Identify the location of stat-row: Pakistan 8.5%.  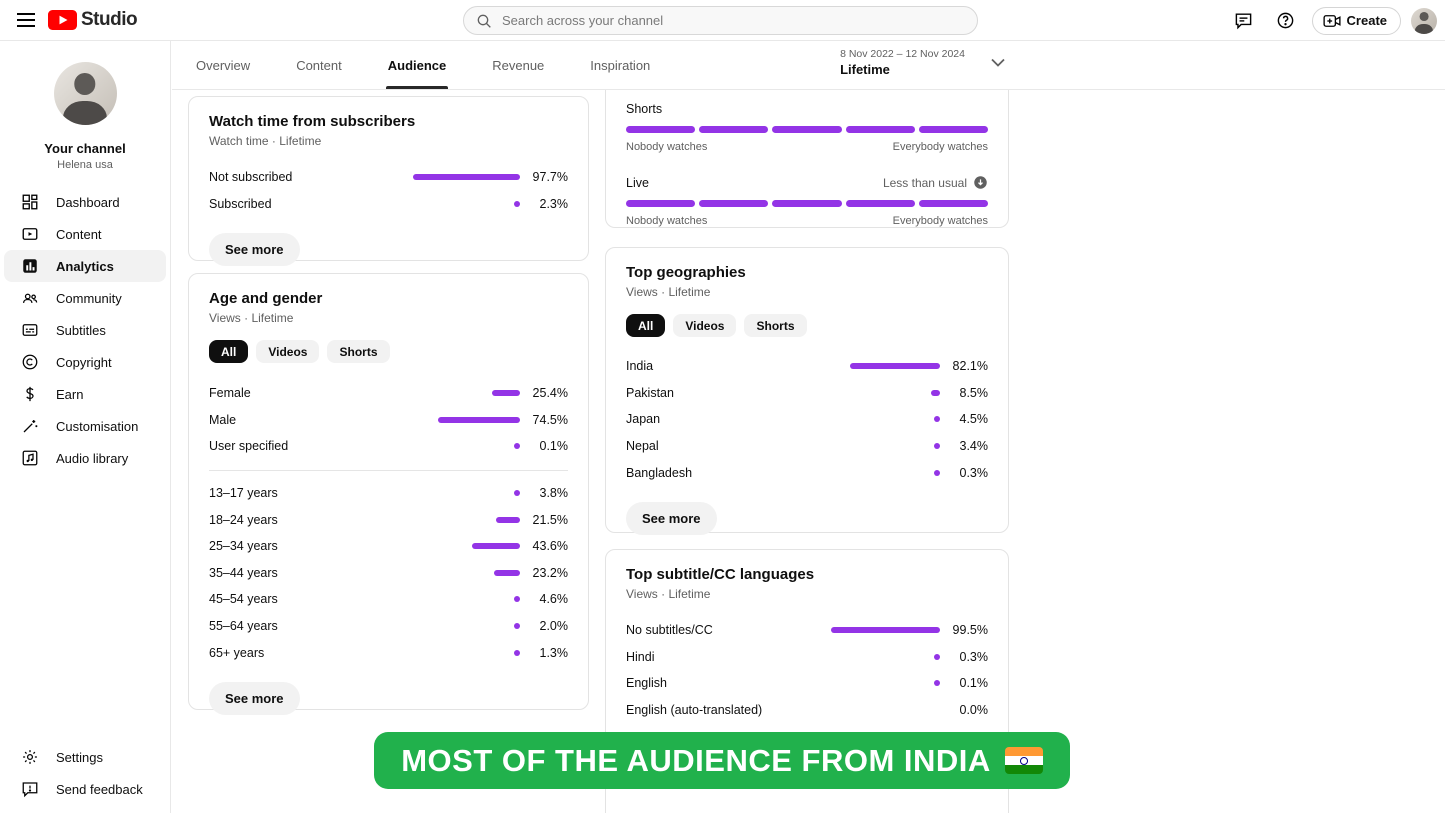
(807, 392).